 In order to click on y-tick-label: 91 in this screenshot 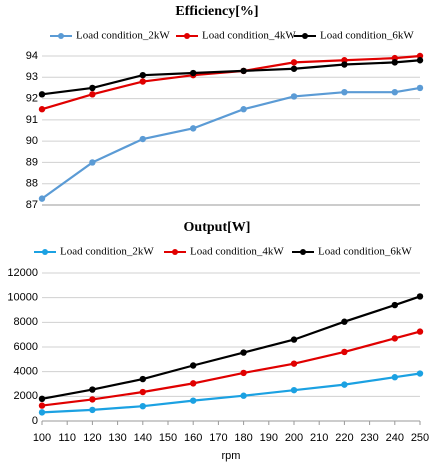, I will do `click(32, 120)`.